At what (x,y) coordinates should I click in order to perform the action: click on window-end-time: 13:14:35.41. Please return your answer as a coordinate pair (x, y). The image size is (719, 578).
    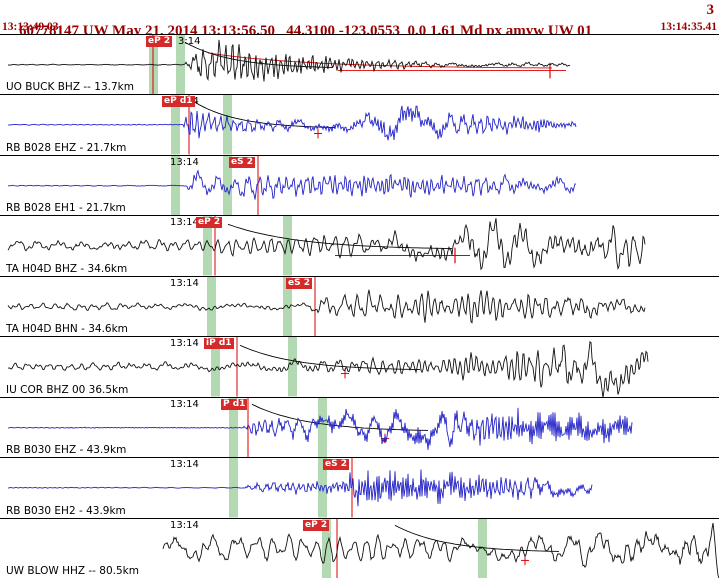
    Looking at the image, I should click on (688, 27).